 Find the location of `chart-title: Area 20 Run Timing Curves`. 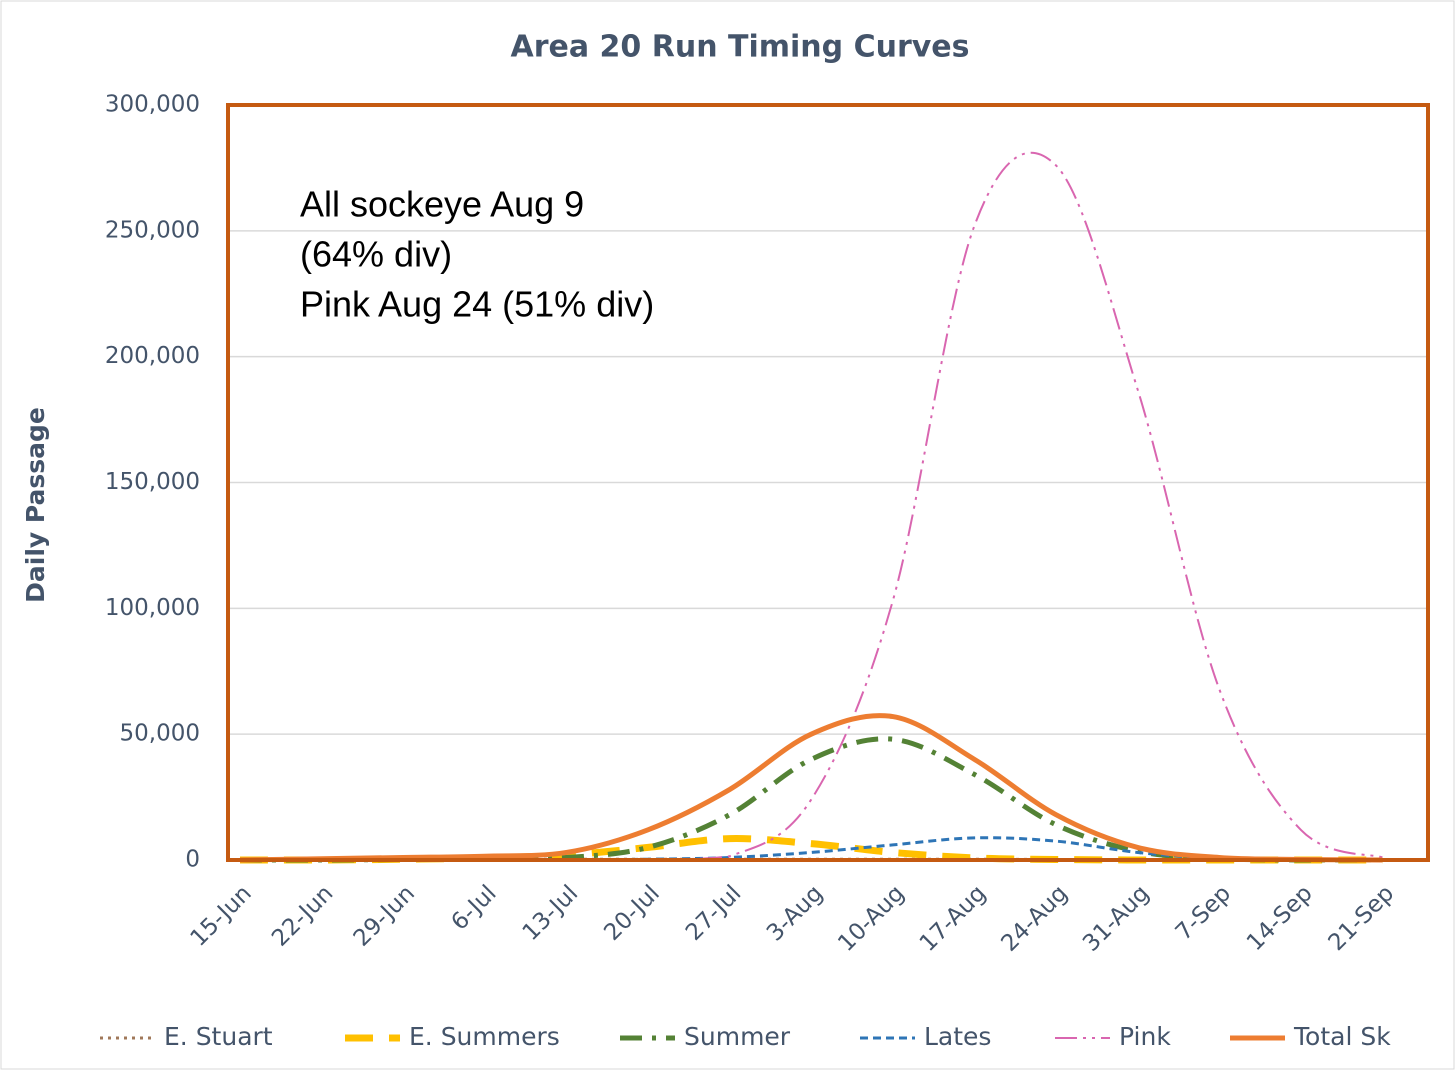

chart-title: Area 20 Run Timing Curves is located at coordinates (740, 47).